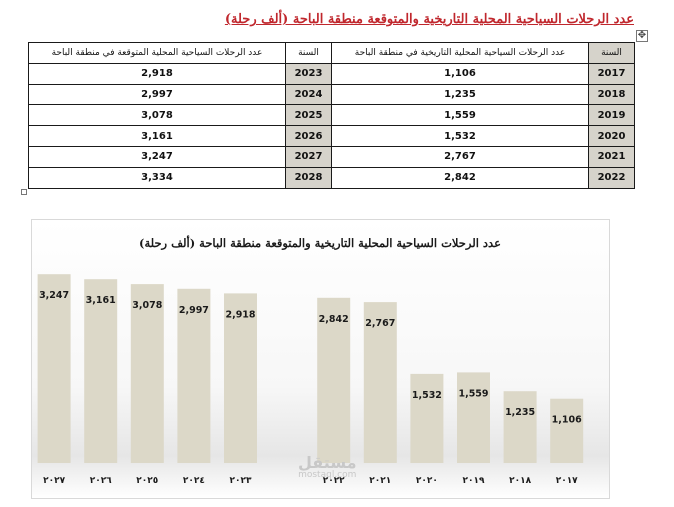 The width and height of the screenshot is (674, 507). I want to click on table-row: 2019 1,559 2025 3,078, so click(331, 115).